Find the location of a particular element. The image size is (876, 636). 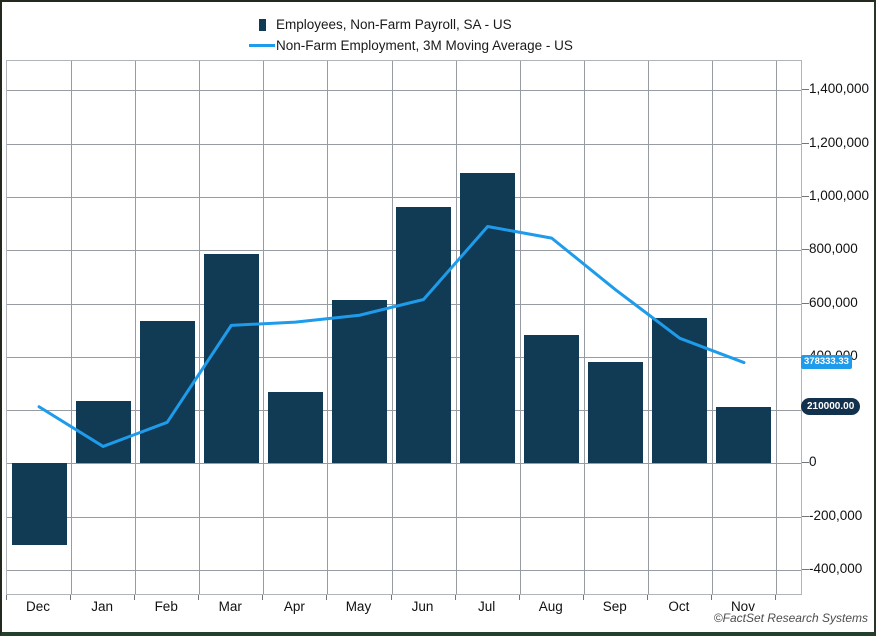

y-tick-label: 1,200,000 is located at coordinates (839, 142).